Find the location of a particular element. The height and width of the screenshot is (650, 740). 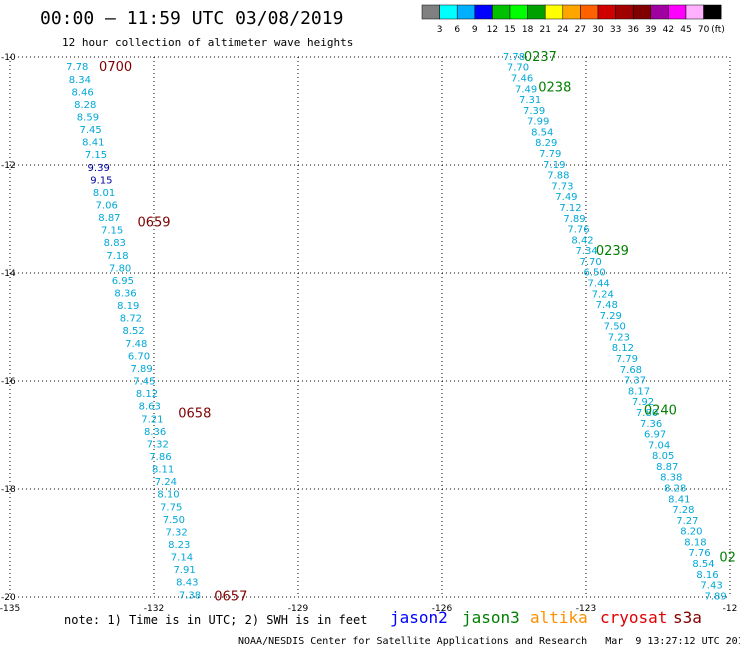

colorbar-legend: 3 6 9 12 15 18 21 24 27 30 33 36 39 42 45 70 (ft) is located at coordinates (573, 19).